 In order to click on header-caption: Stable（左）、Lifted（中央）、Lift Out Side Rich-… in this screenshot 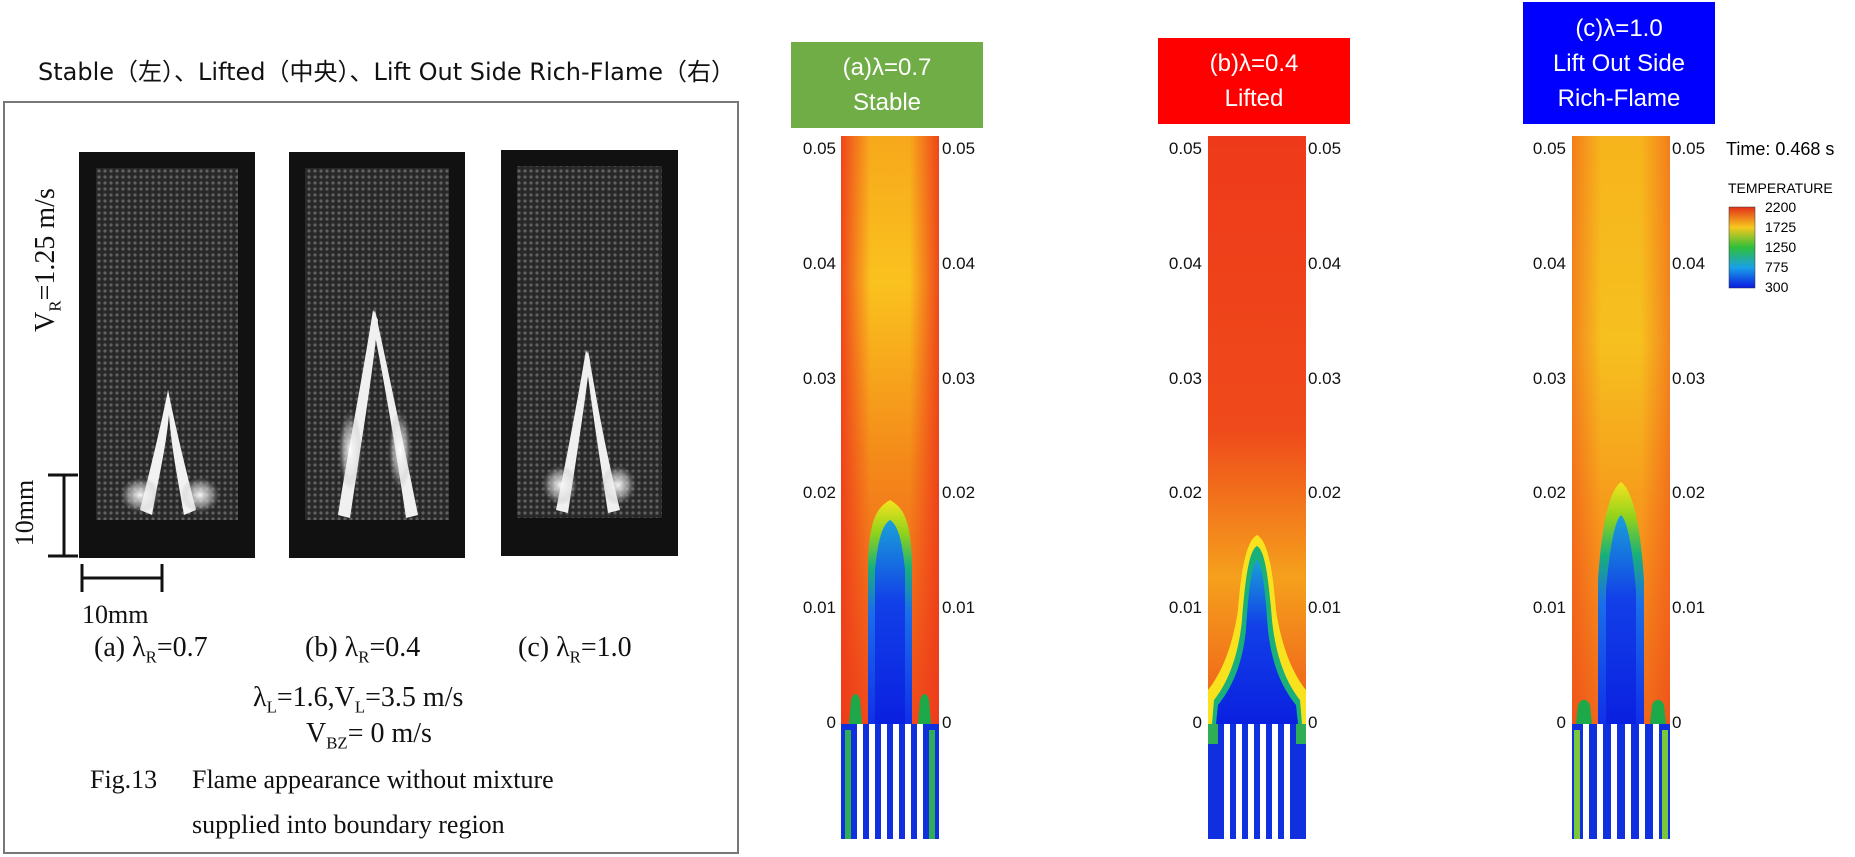, I will do `click(387, 72)`.